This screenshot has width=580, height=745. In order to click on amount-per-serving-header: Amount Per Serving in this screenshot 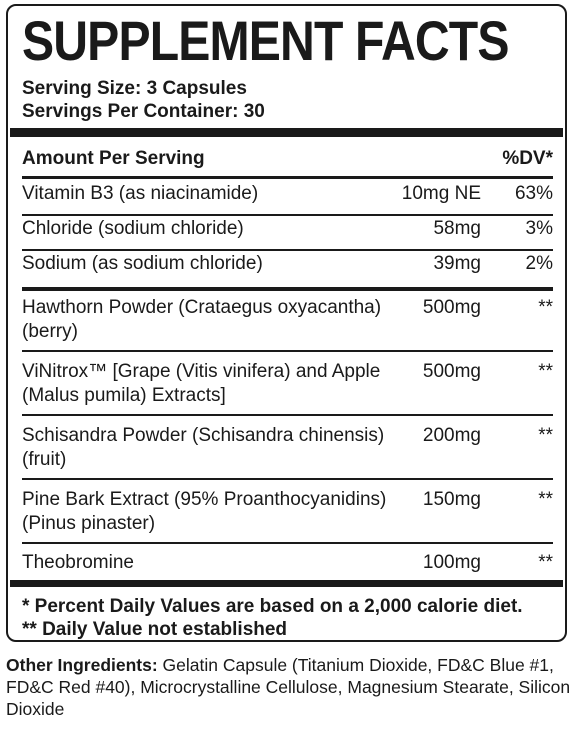, I will do `click(113, 158)`.